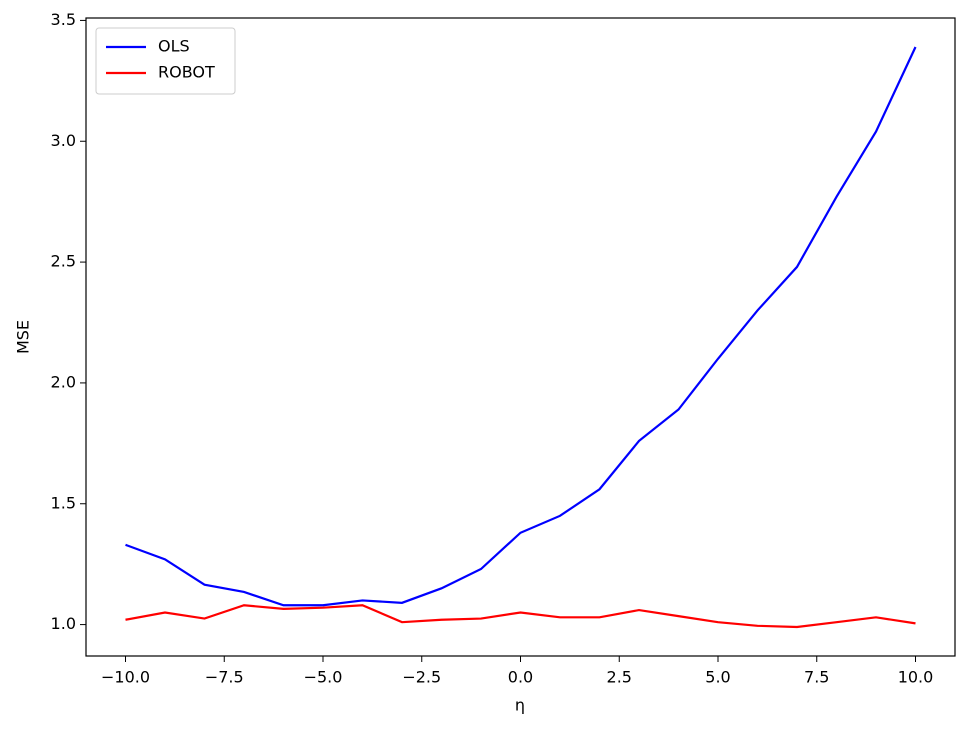 This screenshot has height=735, width=969. What do you see at coordinates (63, 140) in the screenshot?
I see `y-tick-label: 3.0` at bounding box center [63, 140].